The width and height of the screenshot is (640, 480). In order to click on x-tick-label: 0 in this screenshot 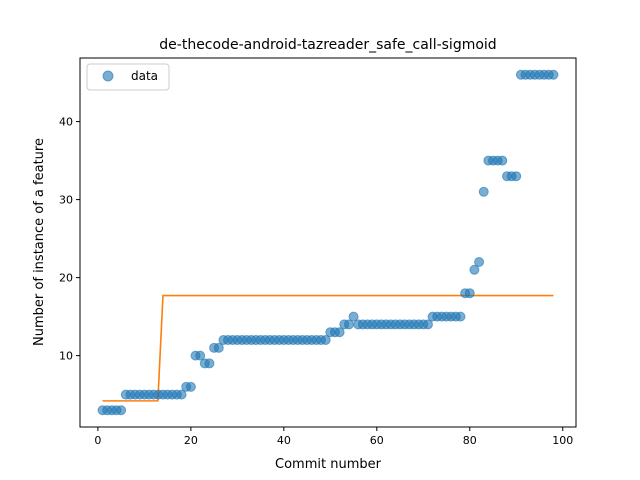, I will do `click(97, 440)`.